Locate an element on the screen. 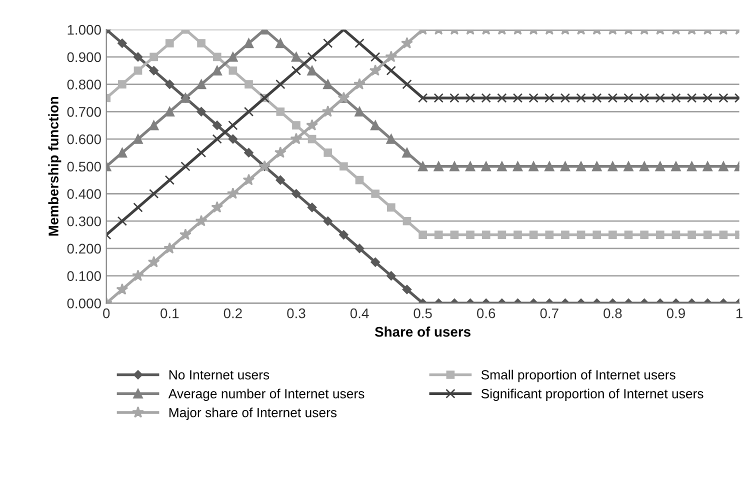  x-axis-title: Share of users is located at coordinates (422, 331).